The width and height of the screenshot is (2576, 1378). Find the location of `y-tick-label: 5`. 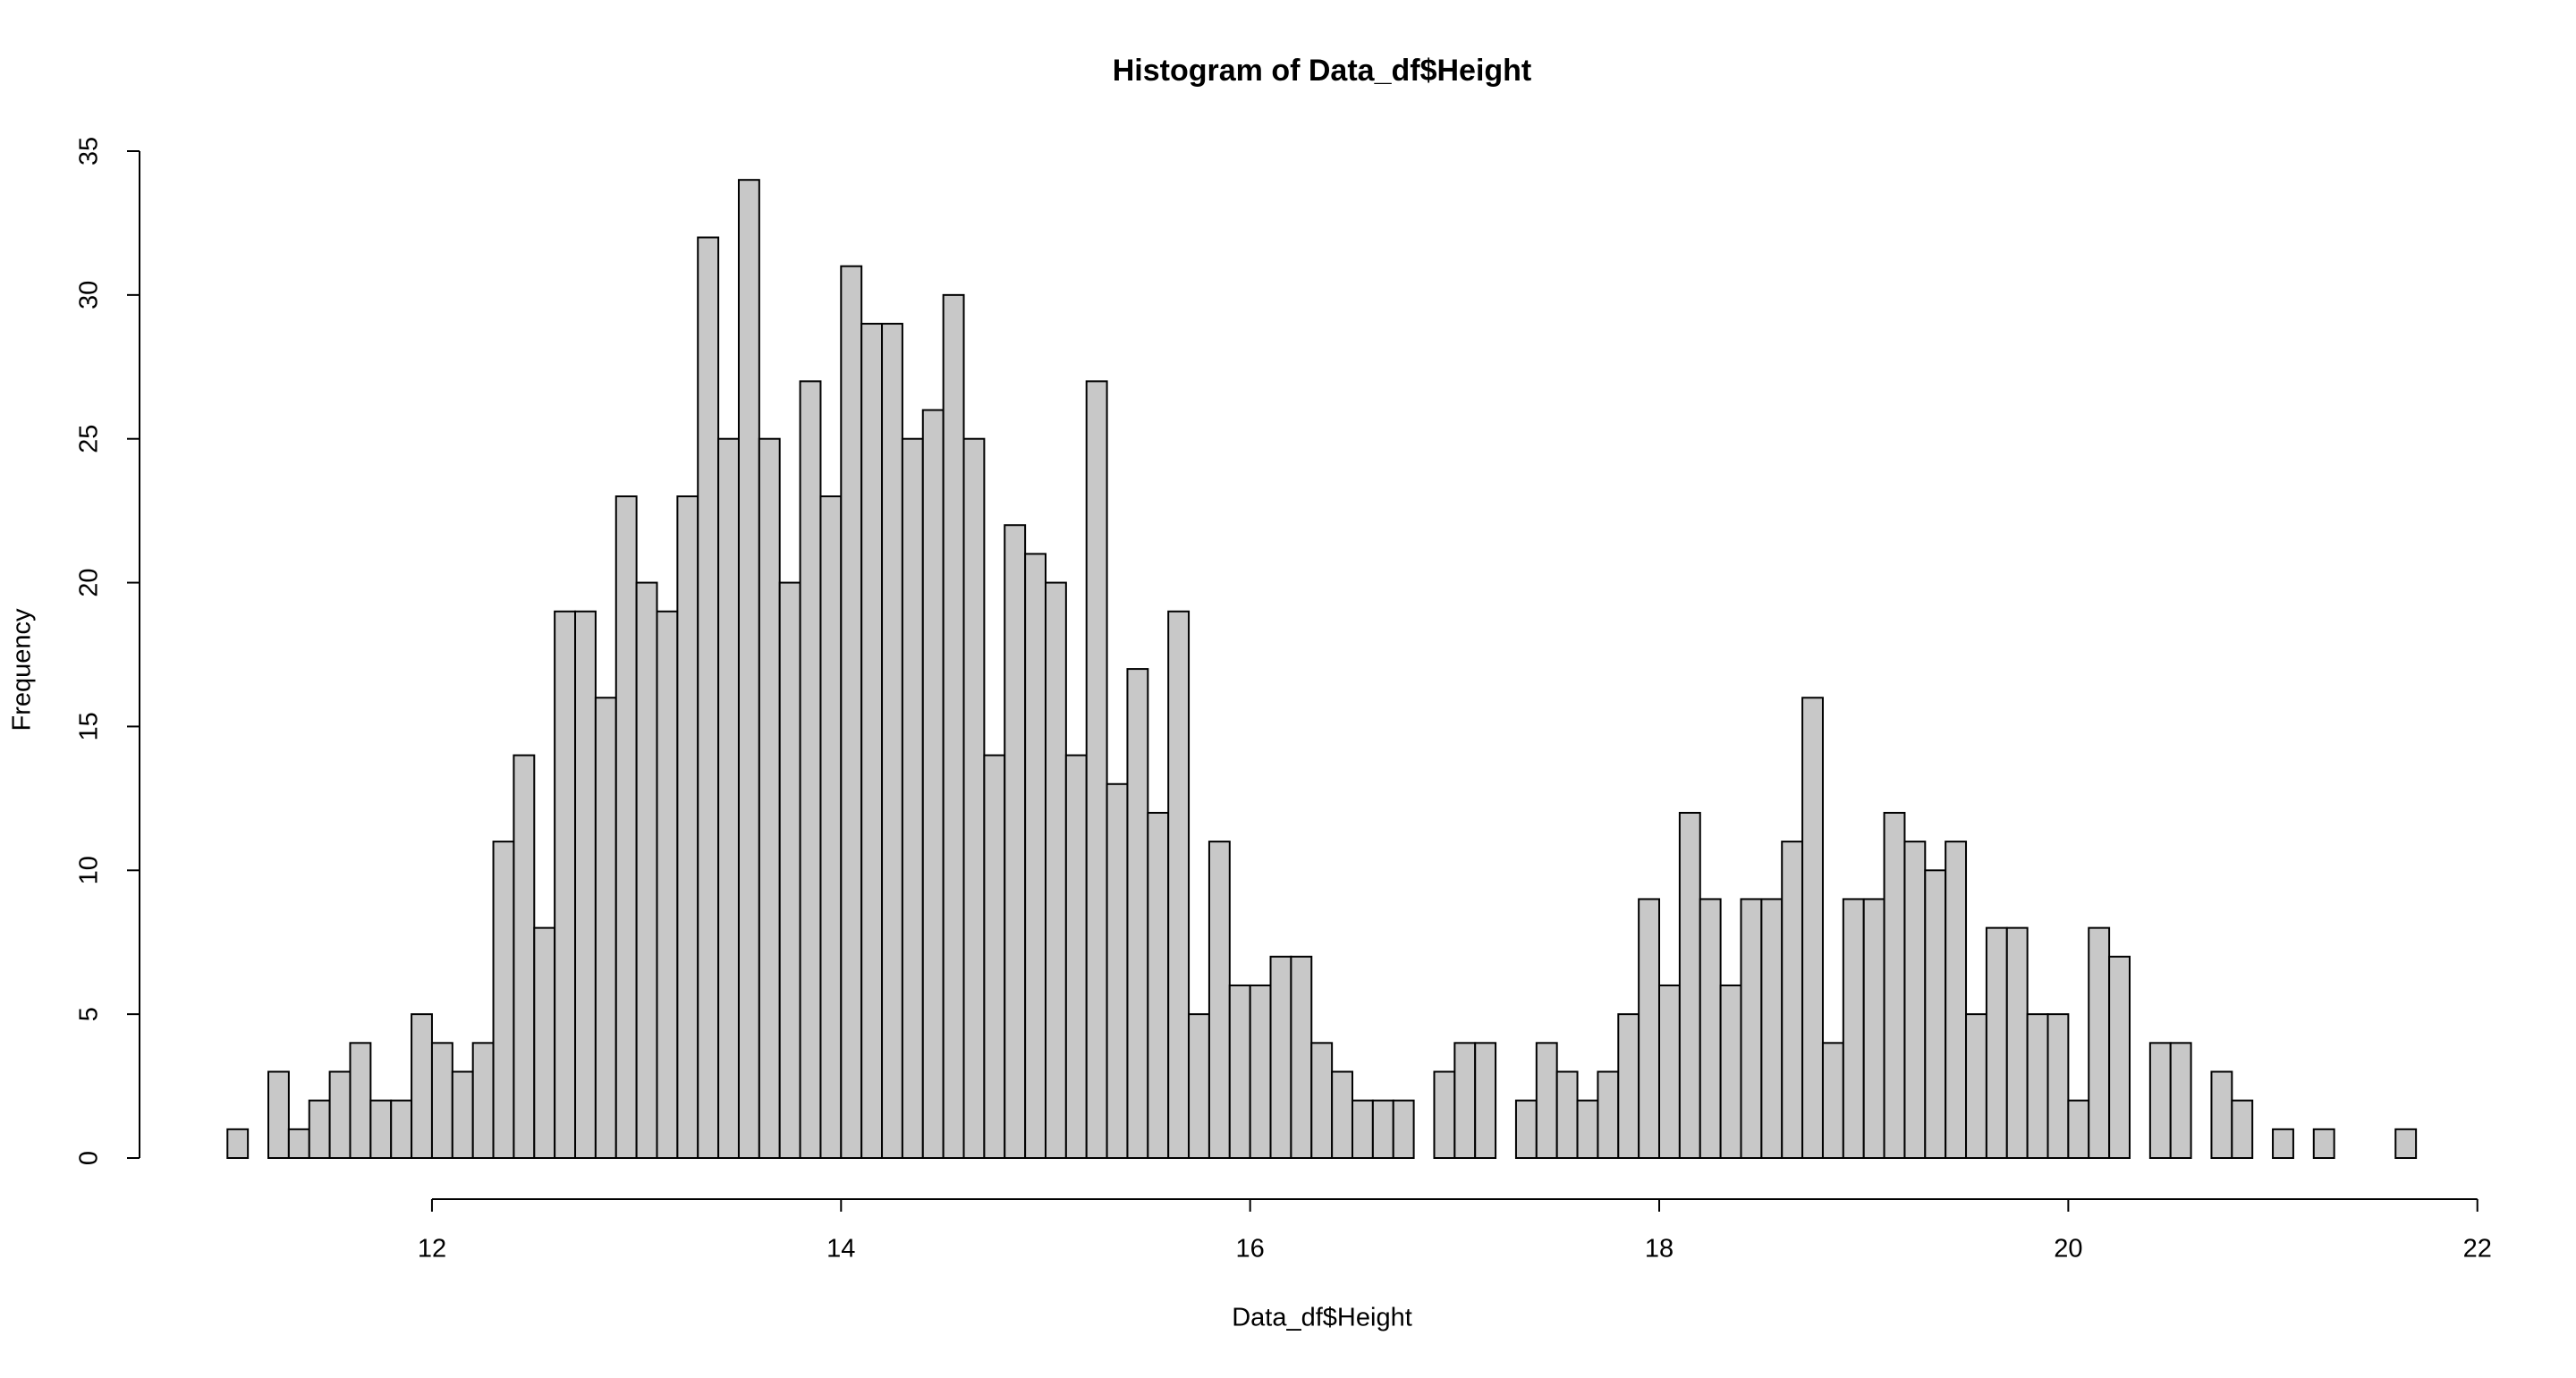

y-tick-label: 5 is located at coordinates (89, 1014).